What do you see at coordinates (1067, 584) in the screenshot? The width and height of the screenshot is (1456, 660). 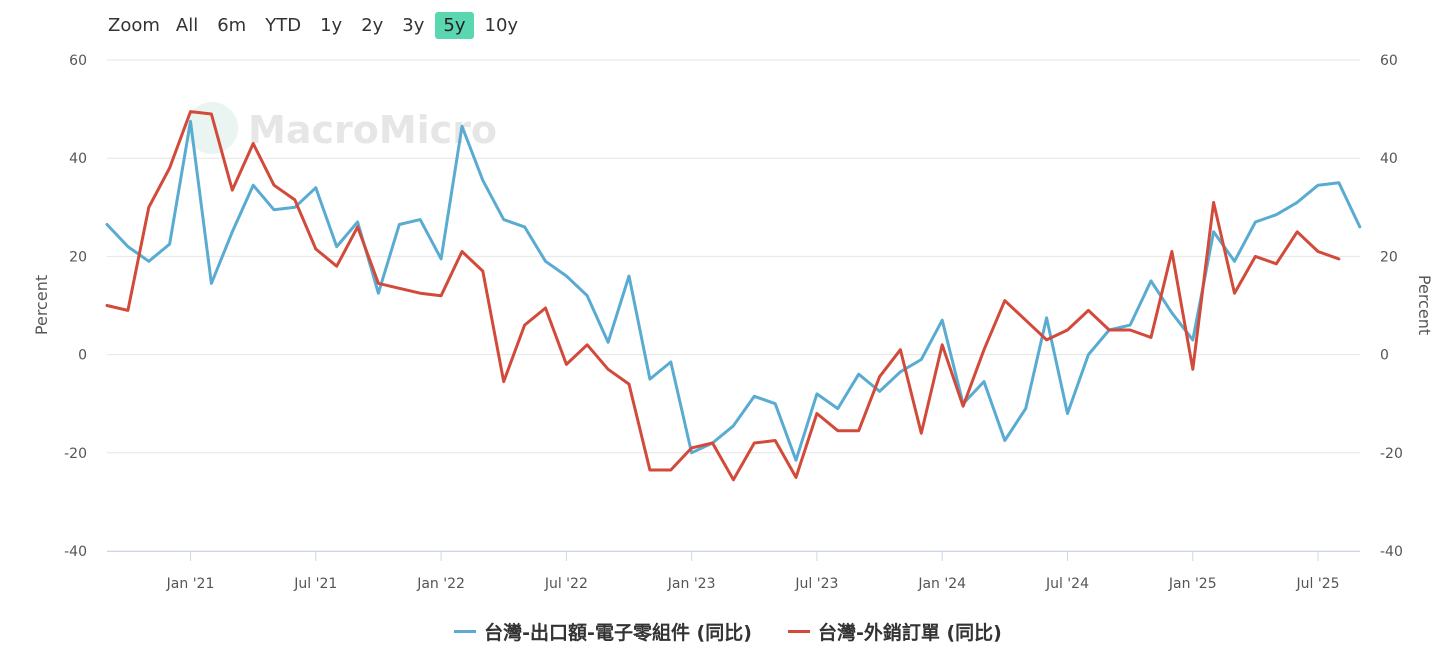 I see `x-tick-label: Jul '24` at bounding box center [1067, 584].